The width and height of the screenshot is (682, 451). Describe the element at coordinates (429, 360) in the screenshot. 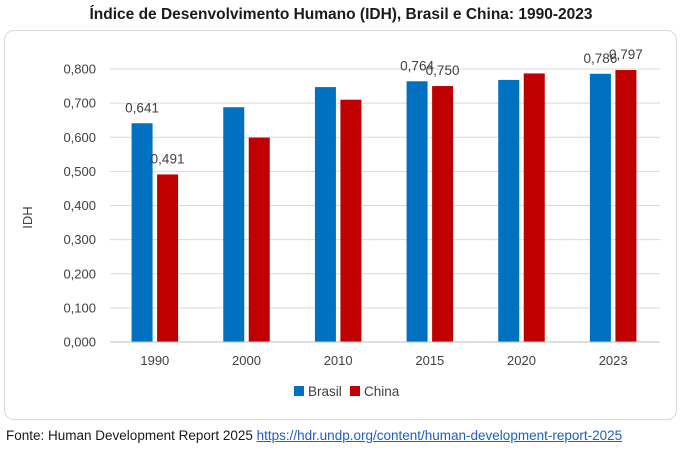

I see `x-tick-label: 2015` at that location.